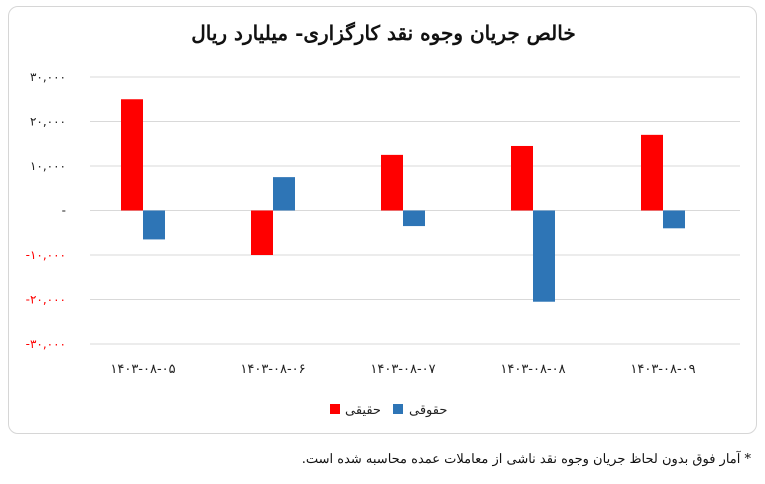  I want to click on y-tick-label: -۲۰,۰۰۰, so click(46, 300).